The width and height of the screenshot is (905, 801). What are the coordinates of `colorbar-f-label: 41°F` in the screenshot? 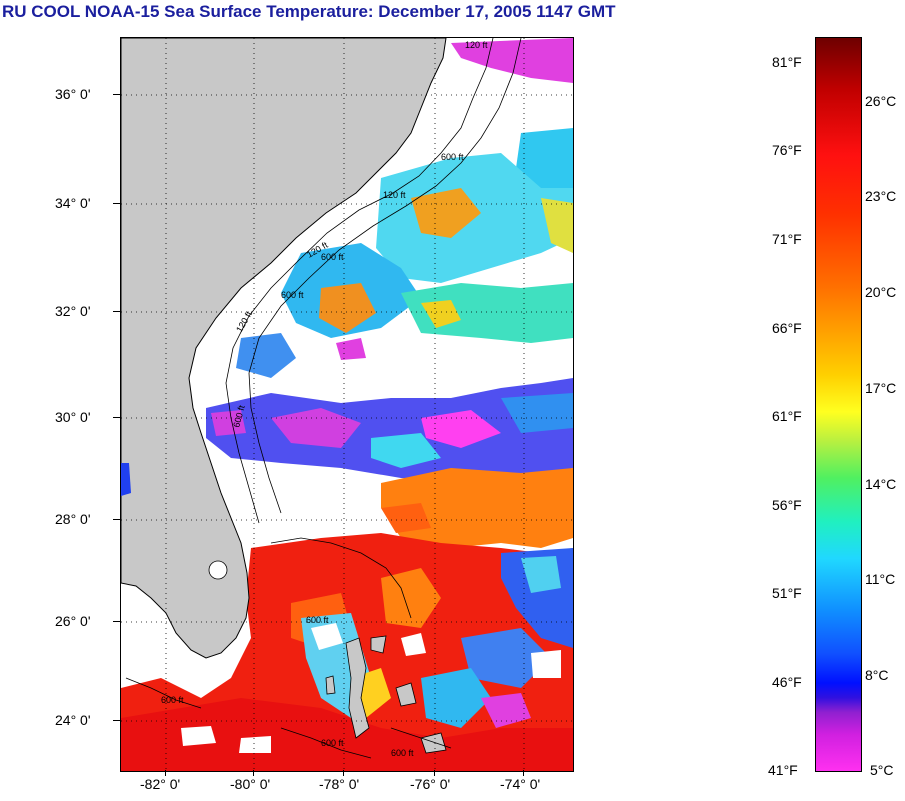 It's located at (783, 770).